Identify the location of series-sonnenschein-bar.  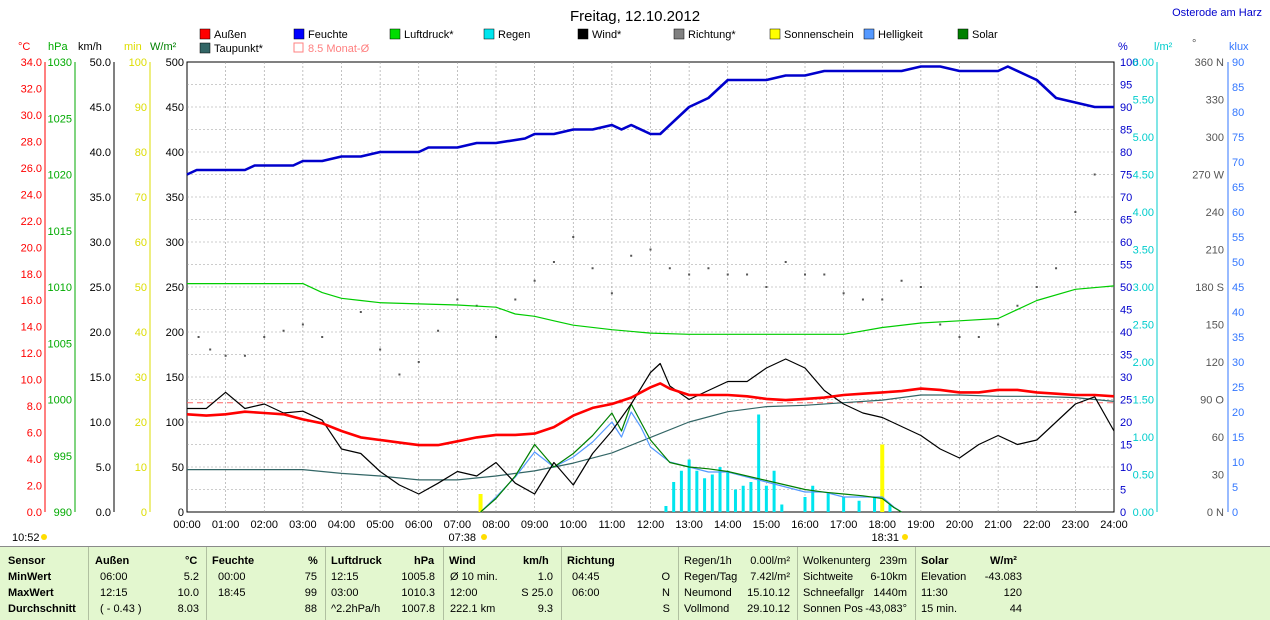
(882, 478).